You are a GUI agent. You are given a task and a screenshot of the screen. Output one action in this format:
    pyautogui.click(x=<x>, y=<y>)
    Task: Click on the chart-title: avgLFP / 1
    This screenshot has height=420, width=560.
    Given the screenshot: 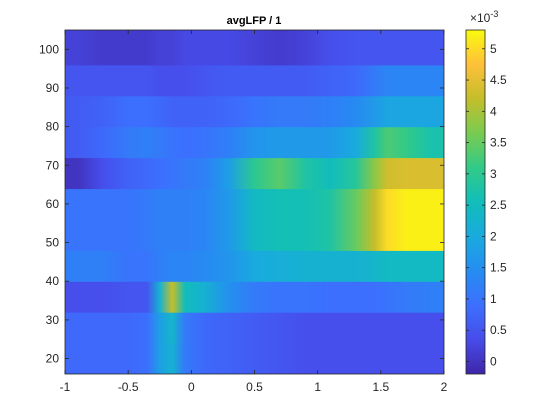 What is the action you would take?
    pyautogui.click(x=254, y=21)
    